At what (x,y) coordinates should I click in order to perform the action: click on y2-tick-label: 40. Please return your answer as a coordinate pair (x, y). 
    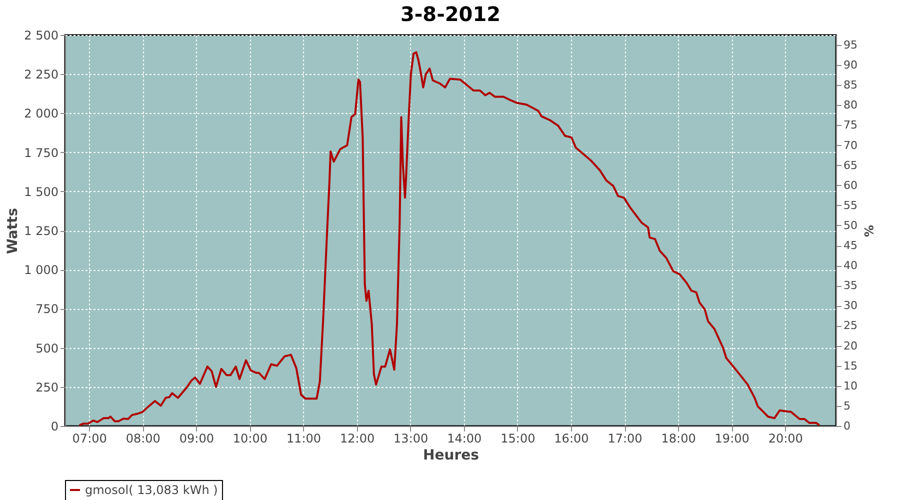
    Looking at the image, I should click on (851, 265).